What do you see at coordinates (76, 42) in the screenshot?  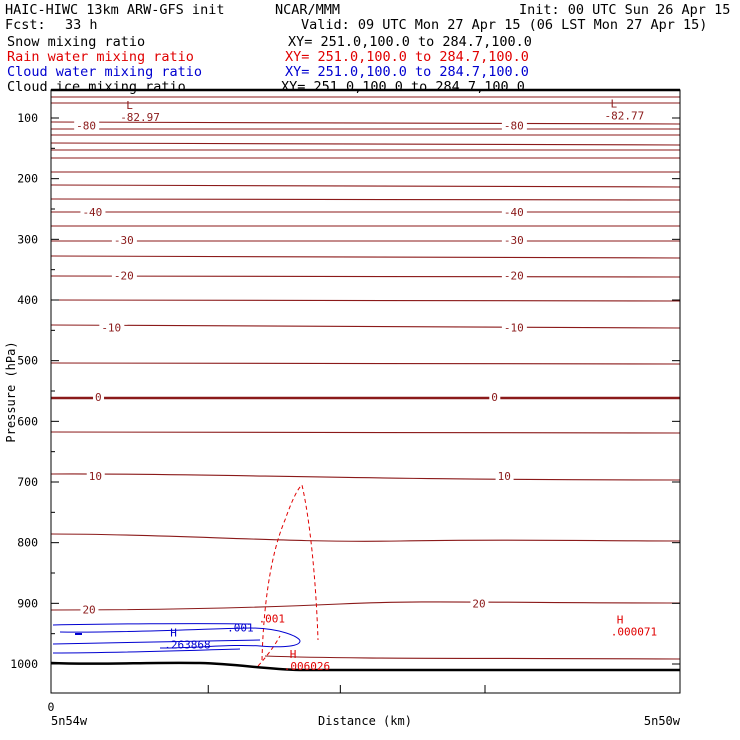 I see `legend-label-snow: Snow mixing ratio` at bounding box center [76, 42].